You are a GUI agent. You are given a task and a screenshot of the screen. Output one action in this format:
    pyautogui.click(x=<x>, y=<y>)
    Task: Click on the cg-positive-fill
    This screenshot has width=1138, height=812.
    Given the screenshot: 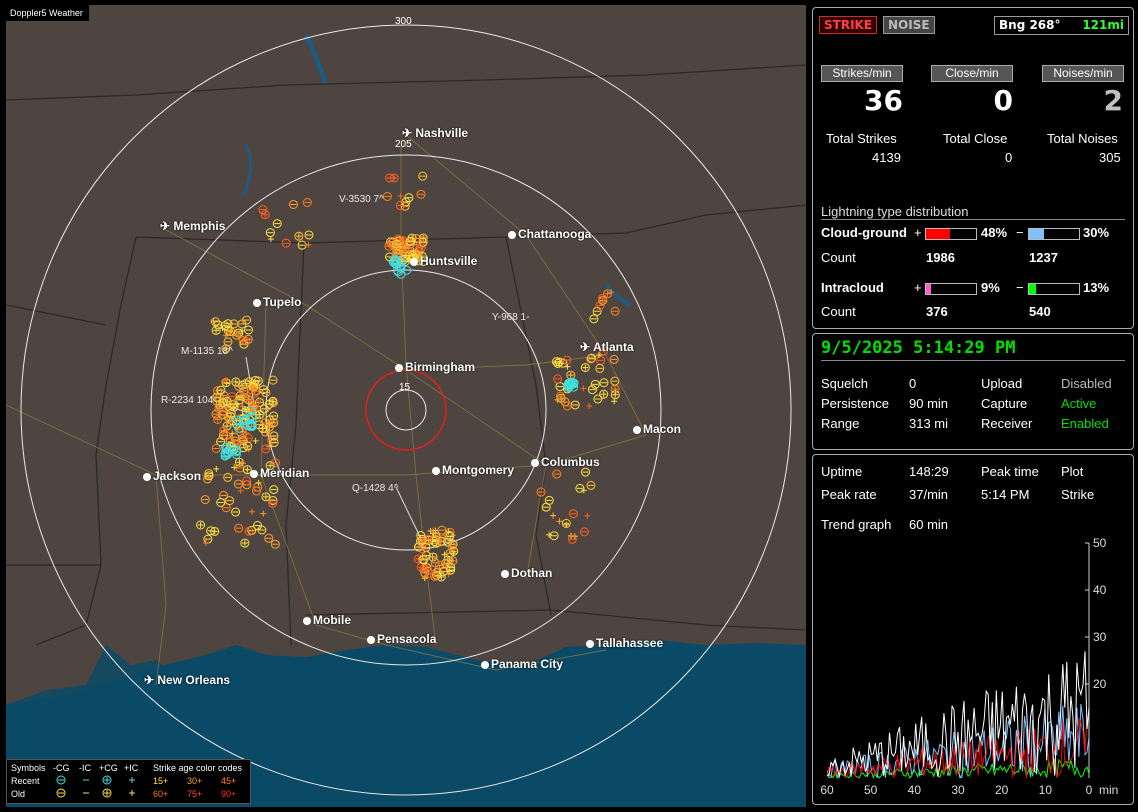 What is the action you would take?
    pyautogui.click(x=938, y=234)
    